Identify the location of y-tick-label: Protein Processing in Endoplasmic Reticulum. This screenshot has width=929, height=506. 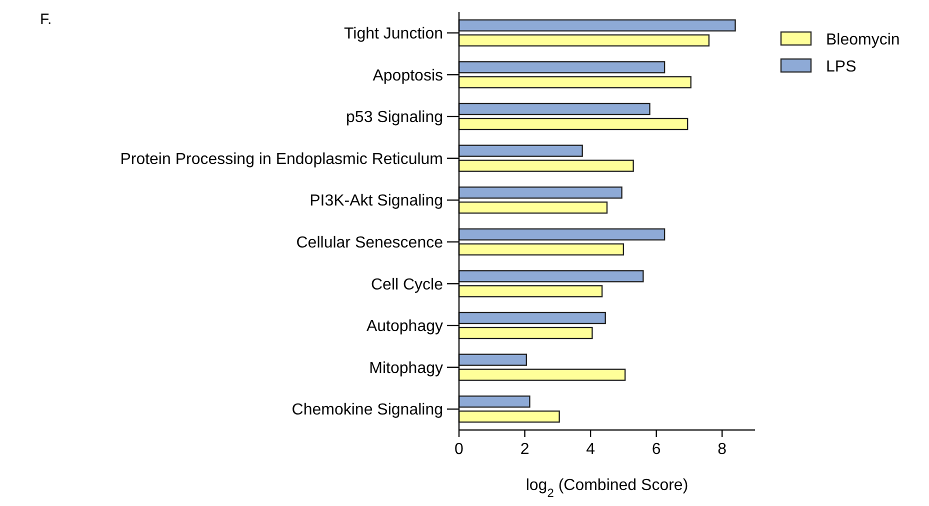
(281, 159).